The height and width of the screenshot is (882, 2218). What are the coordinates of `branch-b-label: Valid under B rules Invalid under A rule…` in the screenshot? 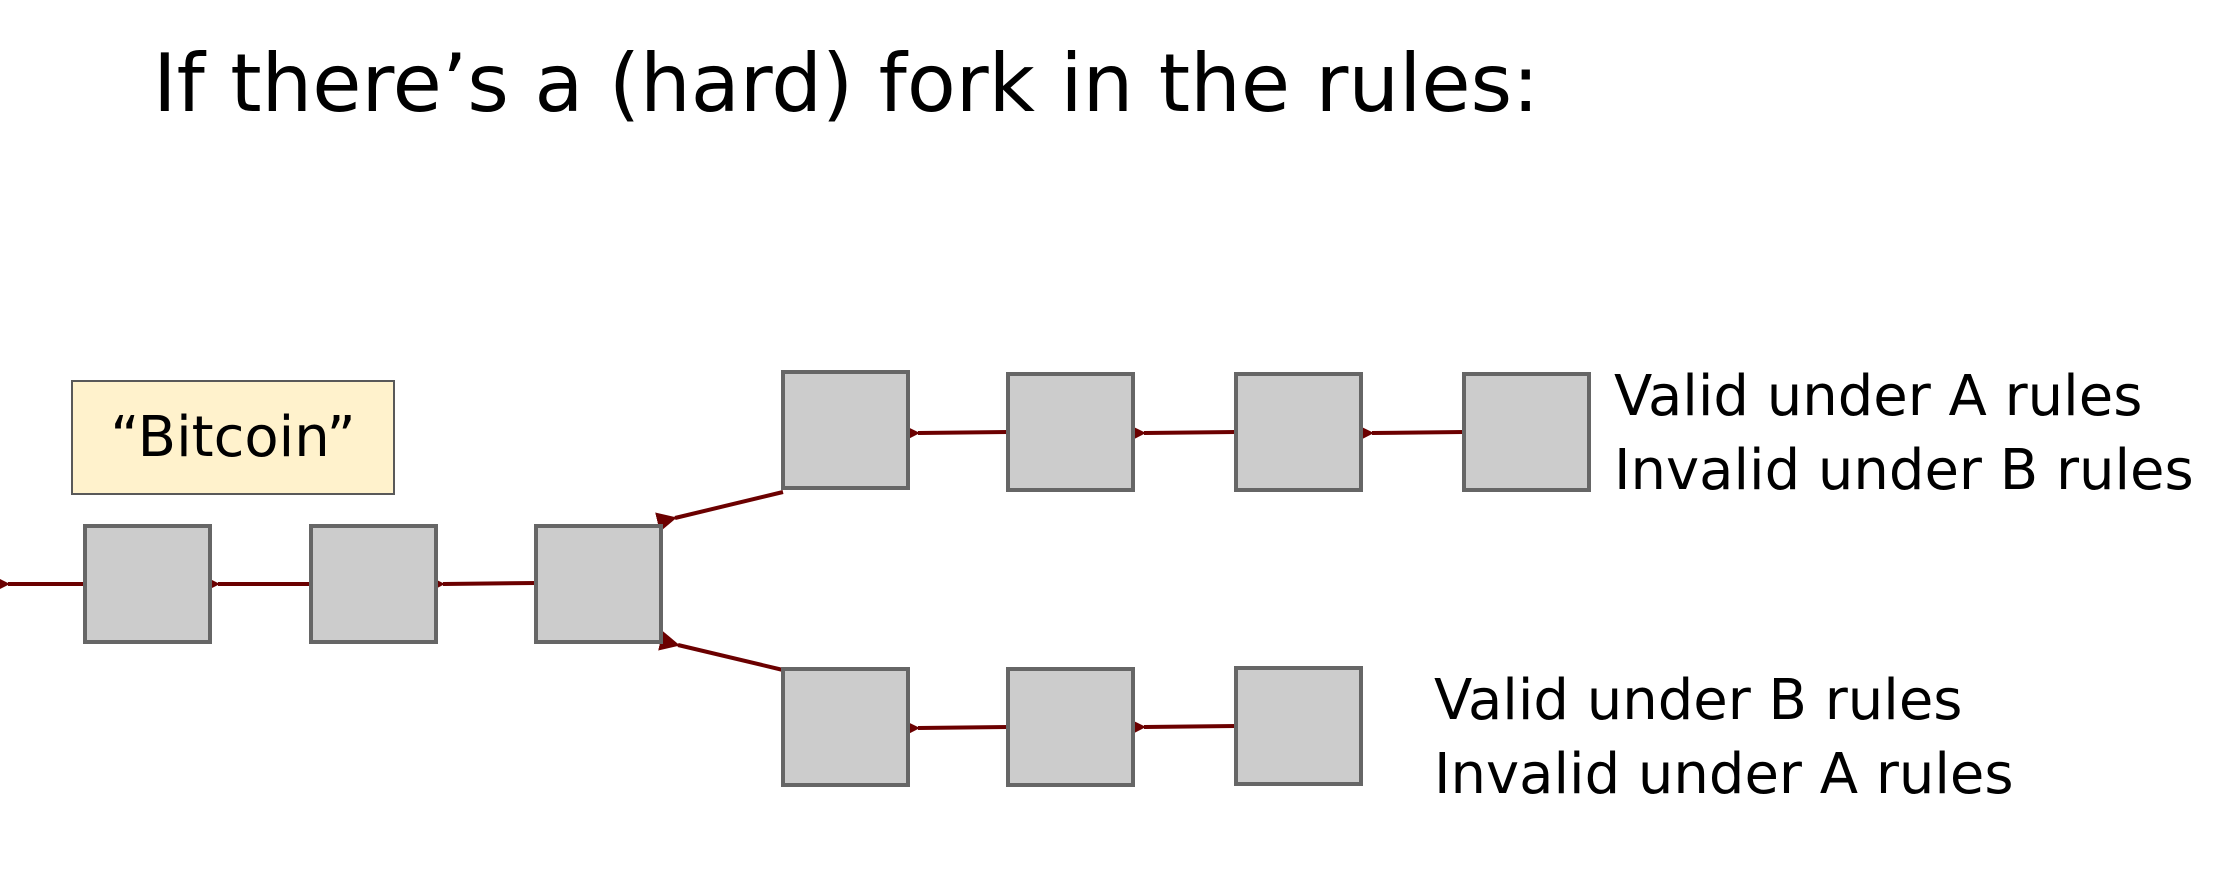 It's located at (1724, 738).